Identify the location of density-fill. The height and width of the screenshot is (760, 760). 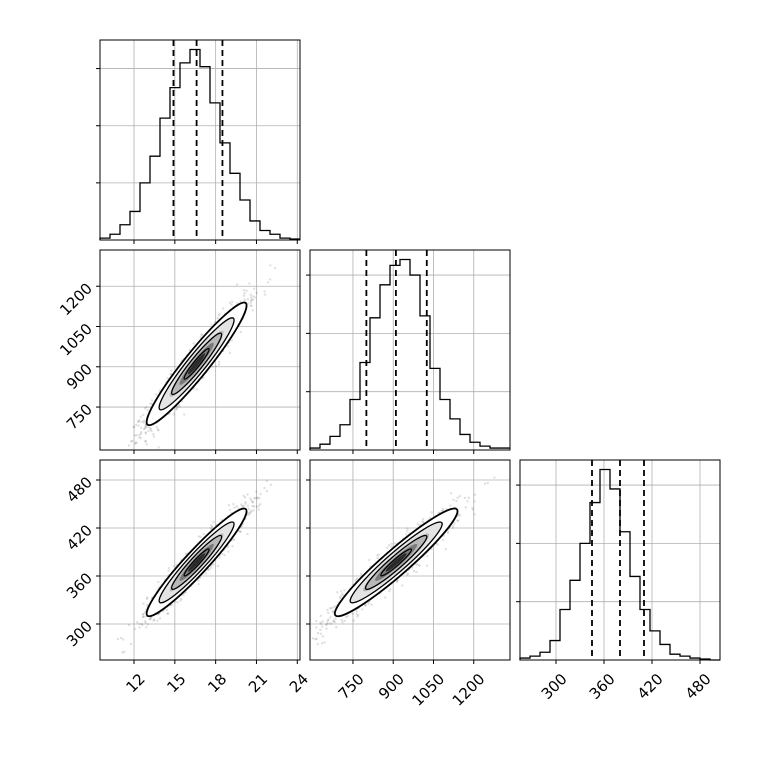
(197, 562).